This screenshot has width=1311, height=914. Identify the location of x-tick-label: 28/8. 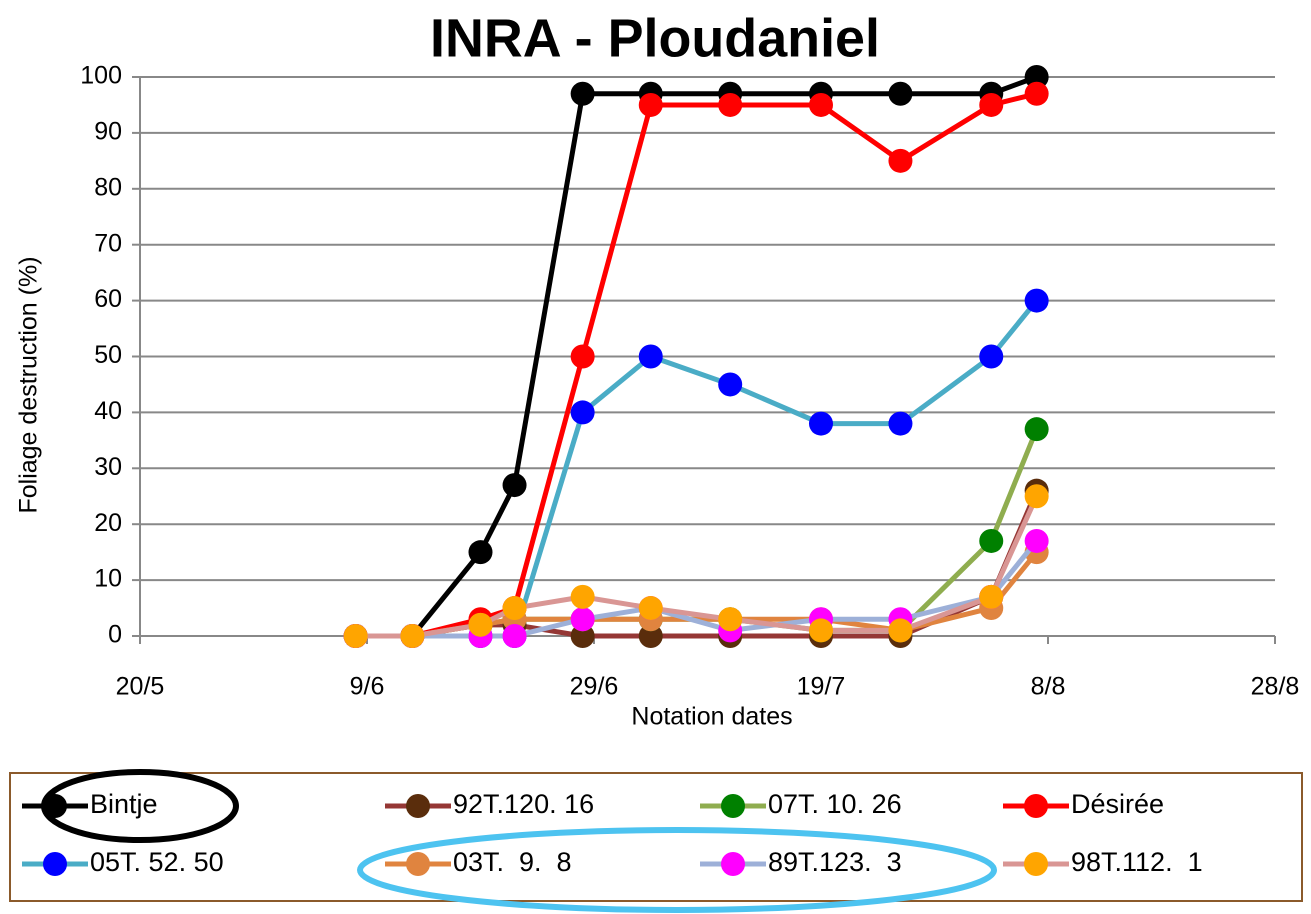
(1275, 687).